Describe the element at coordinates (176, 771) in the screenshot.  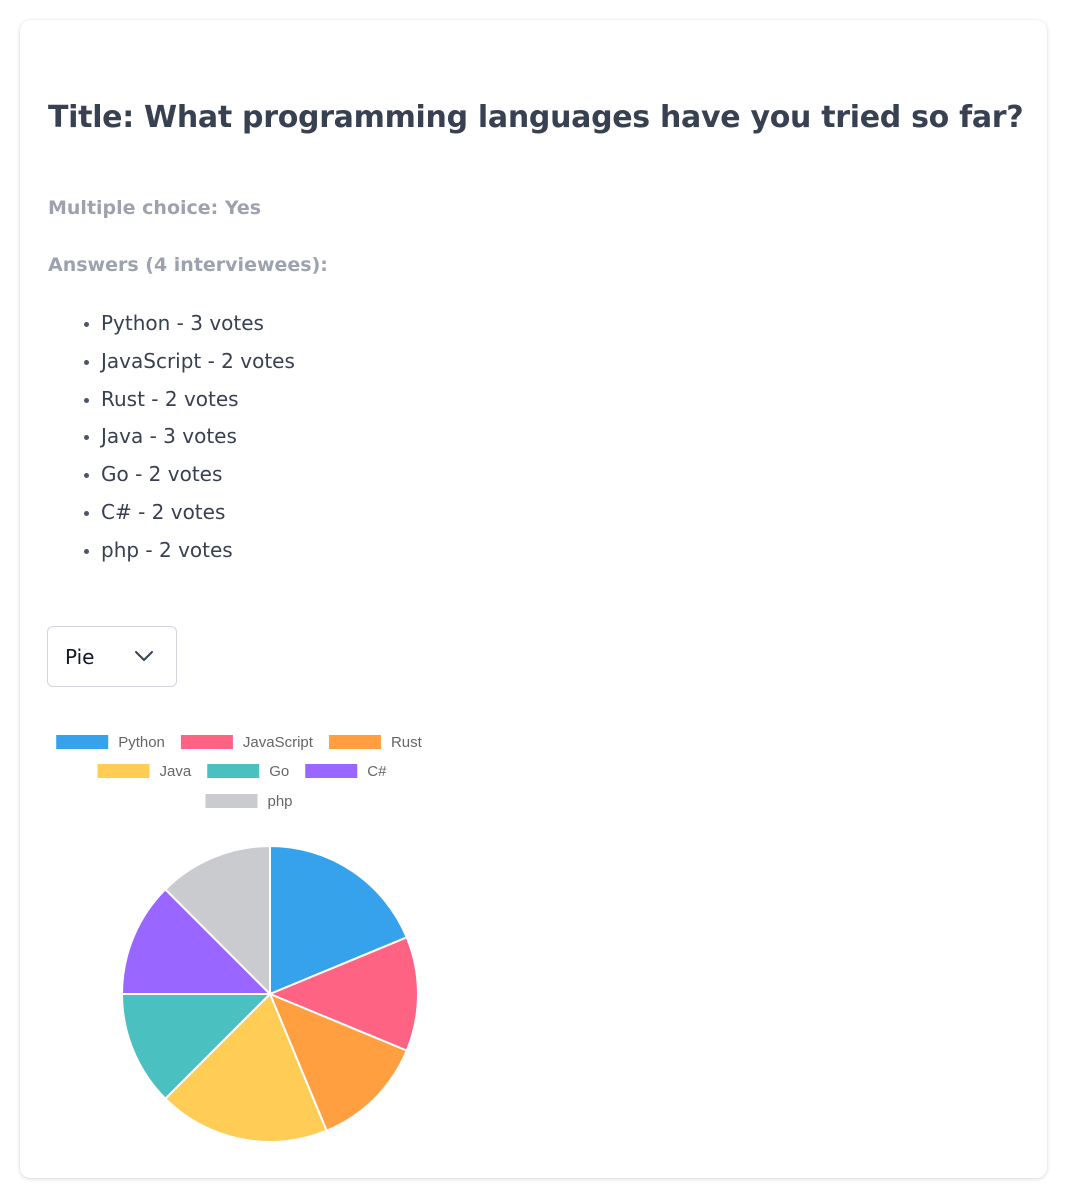
I see `legend-label: Java` at that location.